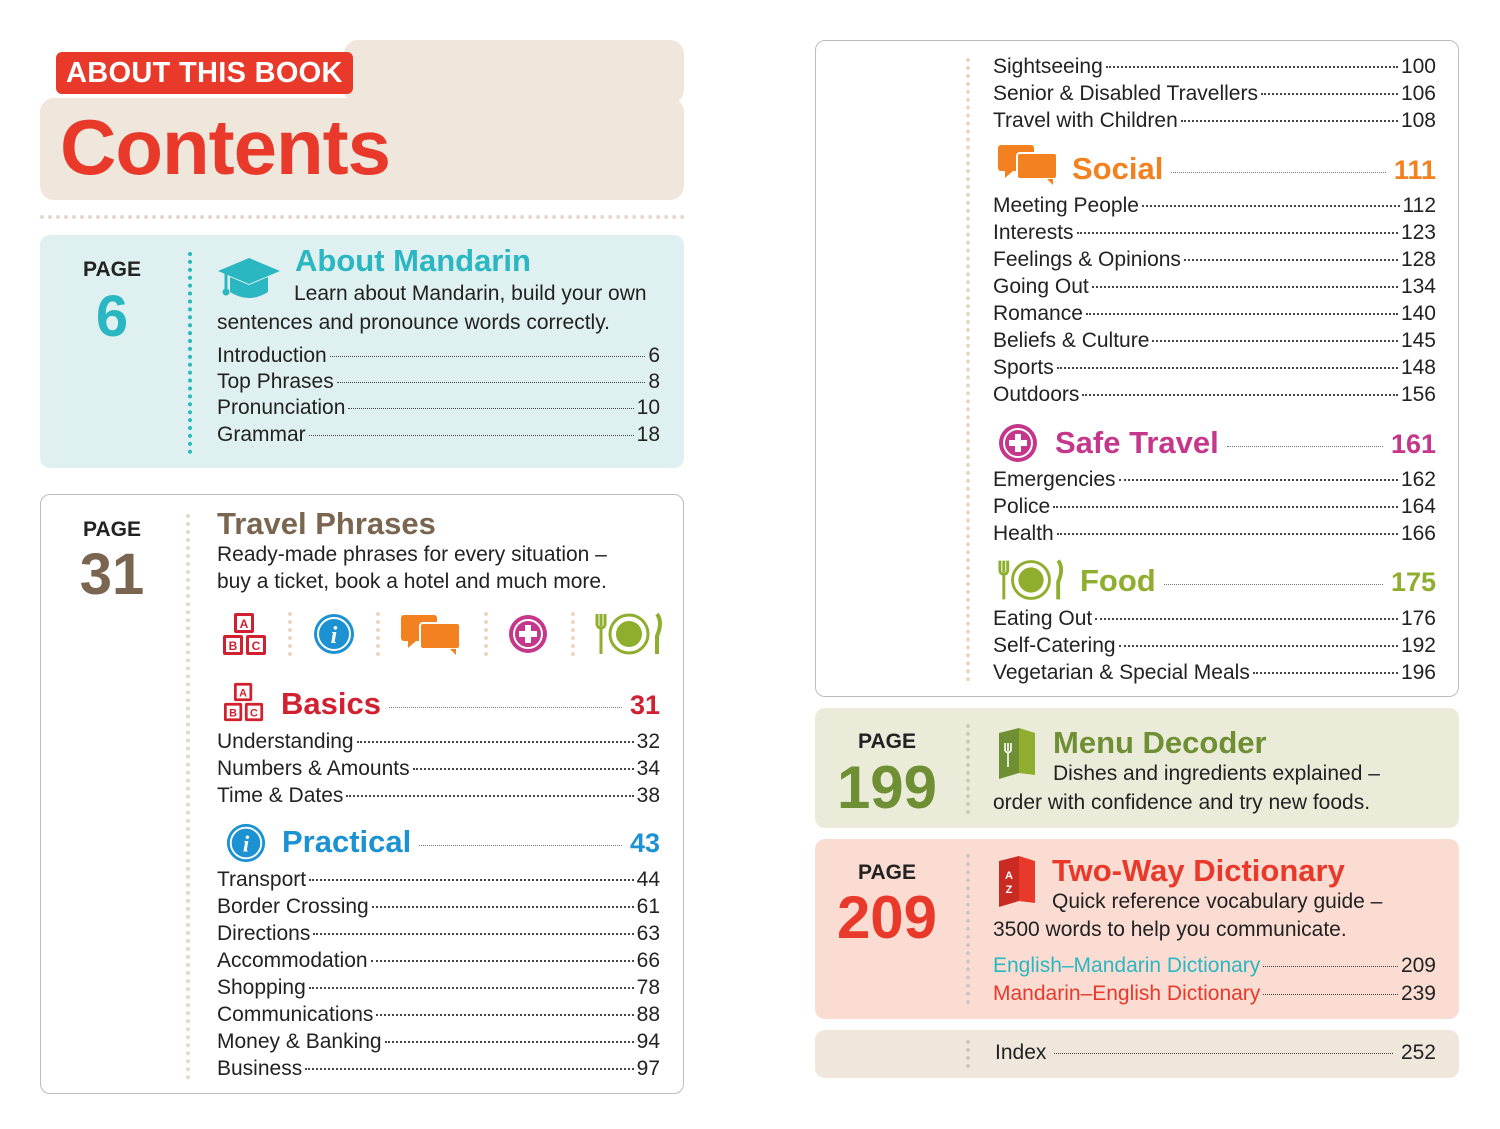  What do you see at coordinates (648, 933) in the screenshot?
I see `toc-page: 63` at bounding box center [648, 933].